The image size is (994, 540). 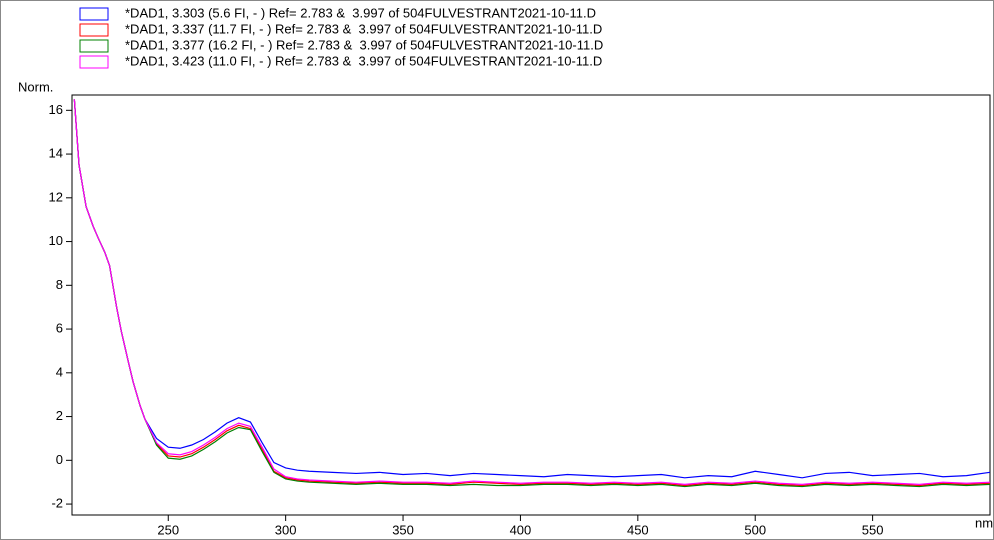 I want to click on y-axis-label: Norm., so click(x=35, y=86).